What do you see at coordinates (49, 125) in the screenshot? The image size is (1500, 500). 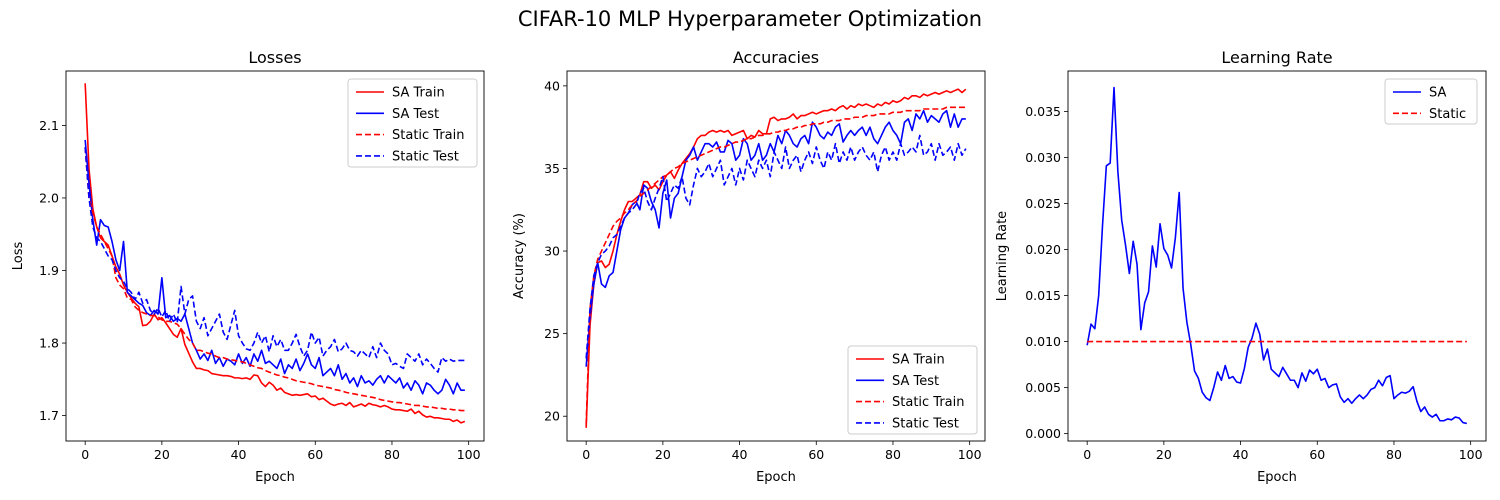 I see `y-tick-label: 2.1` at bounding box center [49, 125].